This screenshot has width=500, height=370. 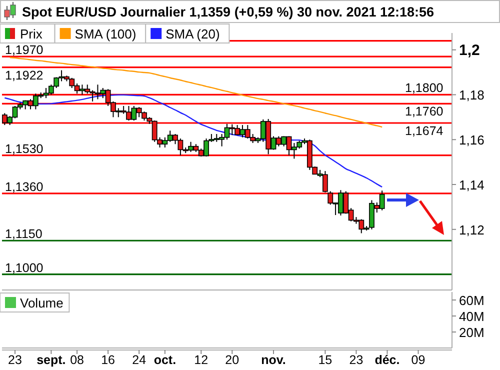 What do you see at coordinates (193, 34) in the screenshot?
I see `legend-label: SMA (20)` at bounding box center [193, 34].